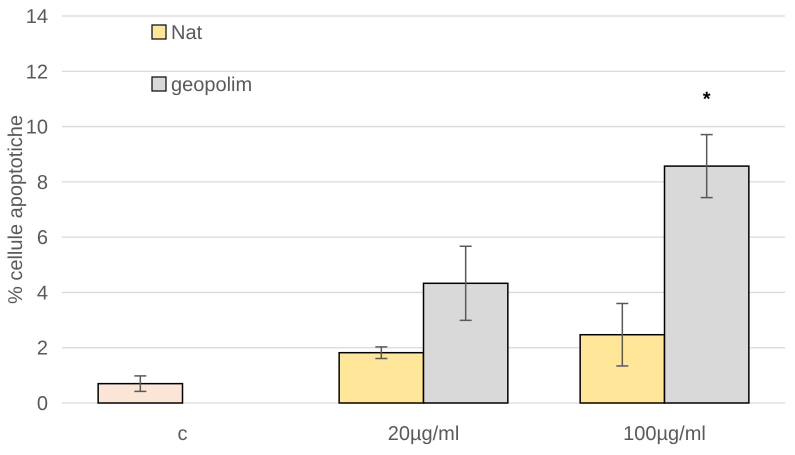 Image resolution: width=795 pixels, height=455 pixels. What do you see at coordinates (37, 72) in the screenshot?
I see `y-tick-label: 12` at bounding box center [37, 72].